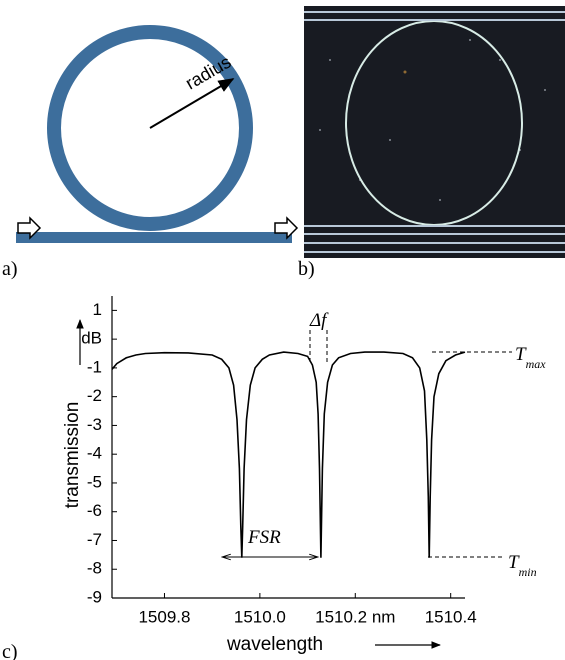  I want to click on annotation-lines, so click(410, 444).